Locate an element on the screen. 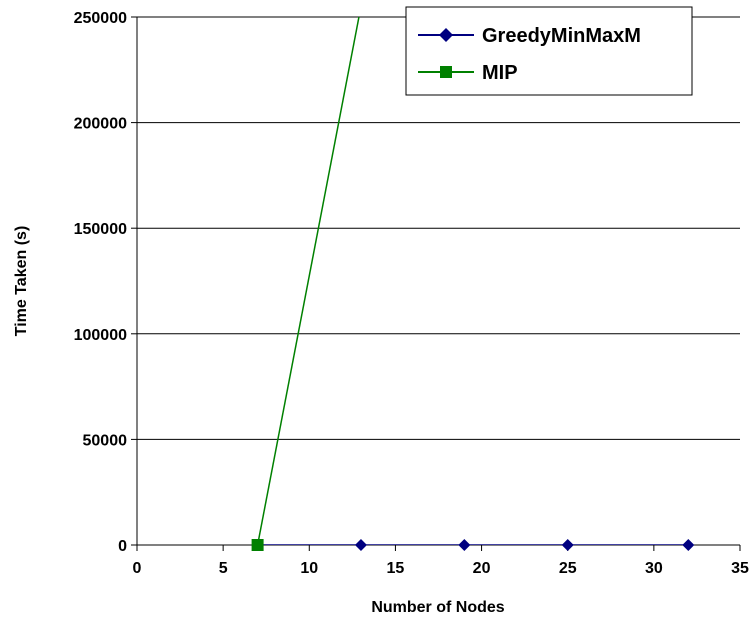  y-tick-label: 200000 is located at coordinates (100, 124).